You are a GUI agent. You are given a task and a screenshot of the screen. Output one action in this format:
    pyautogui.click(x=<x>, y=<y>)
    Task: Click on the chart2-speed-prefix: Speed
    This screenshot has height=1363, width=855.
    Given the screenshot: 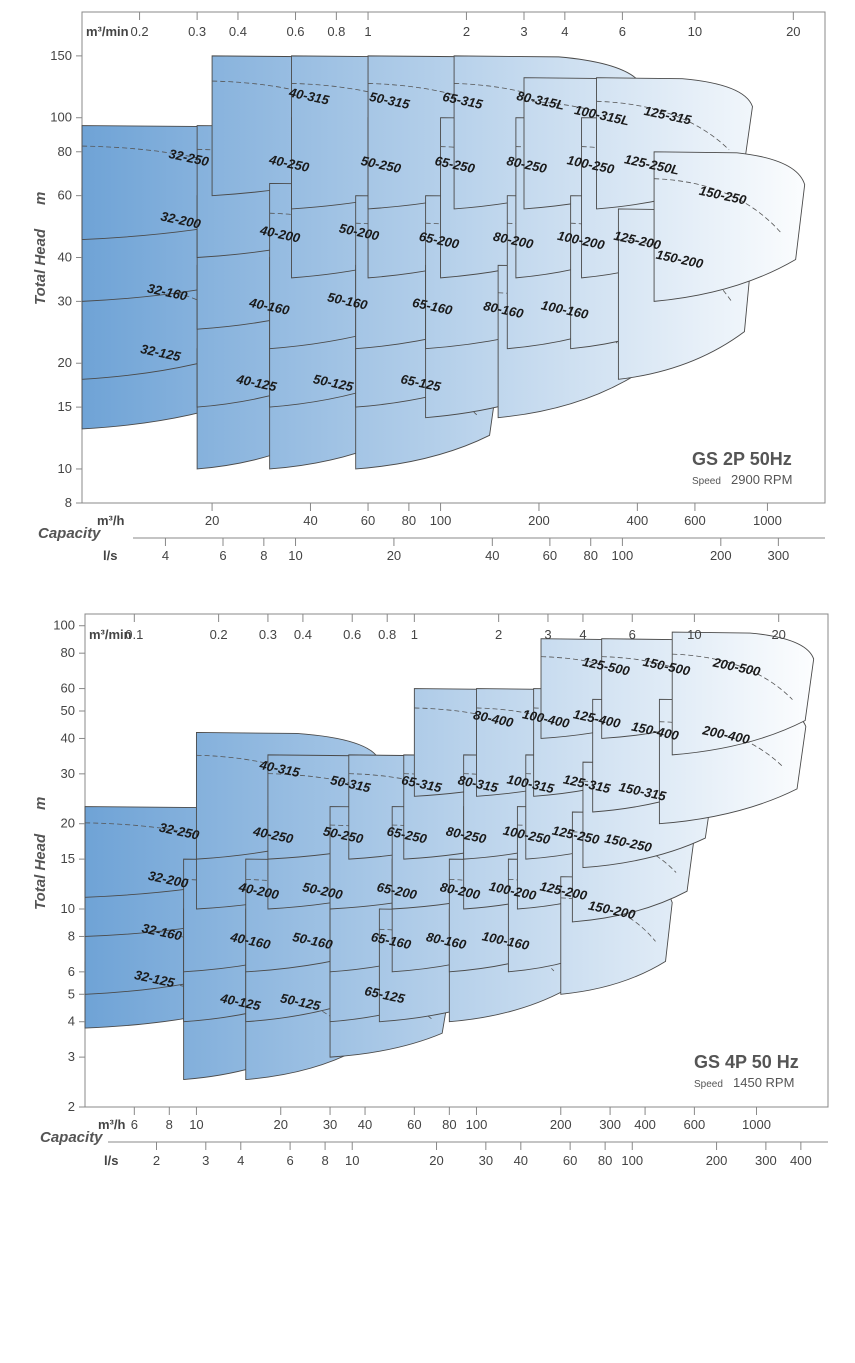 What is the action you would take?
    pyautogui.click(x=708, y=1084)
    